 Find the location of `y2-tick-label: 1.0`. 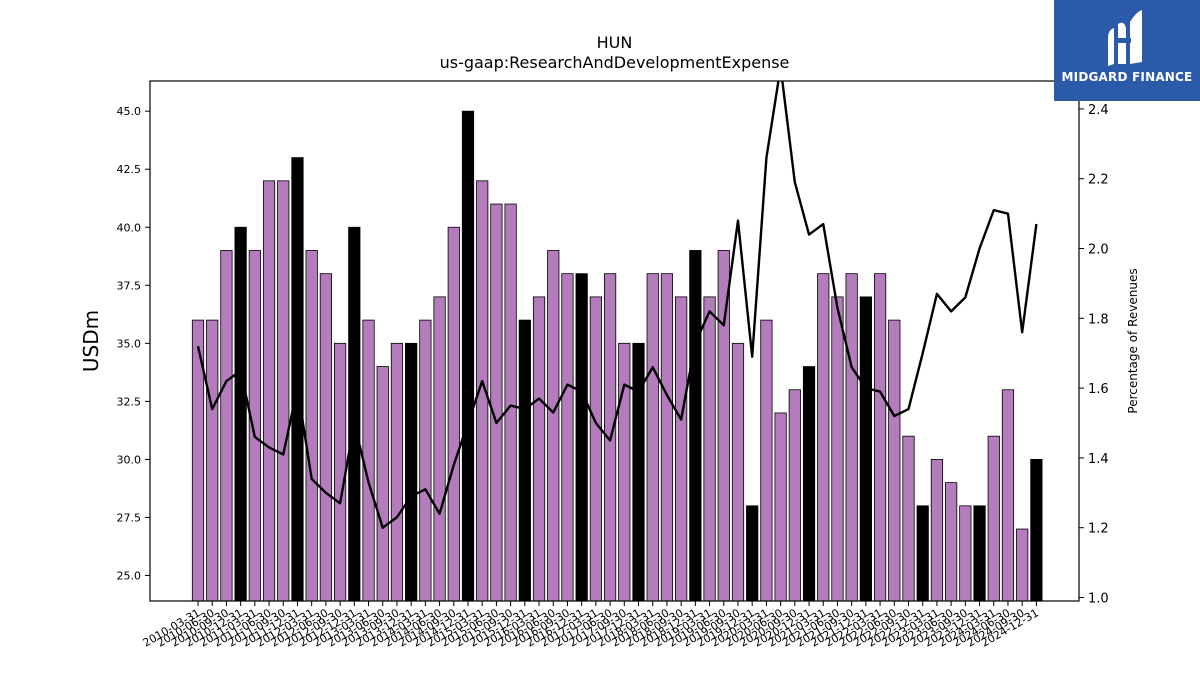

y2-tick-label: 1.0 is located at coordinates (1098, 599).